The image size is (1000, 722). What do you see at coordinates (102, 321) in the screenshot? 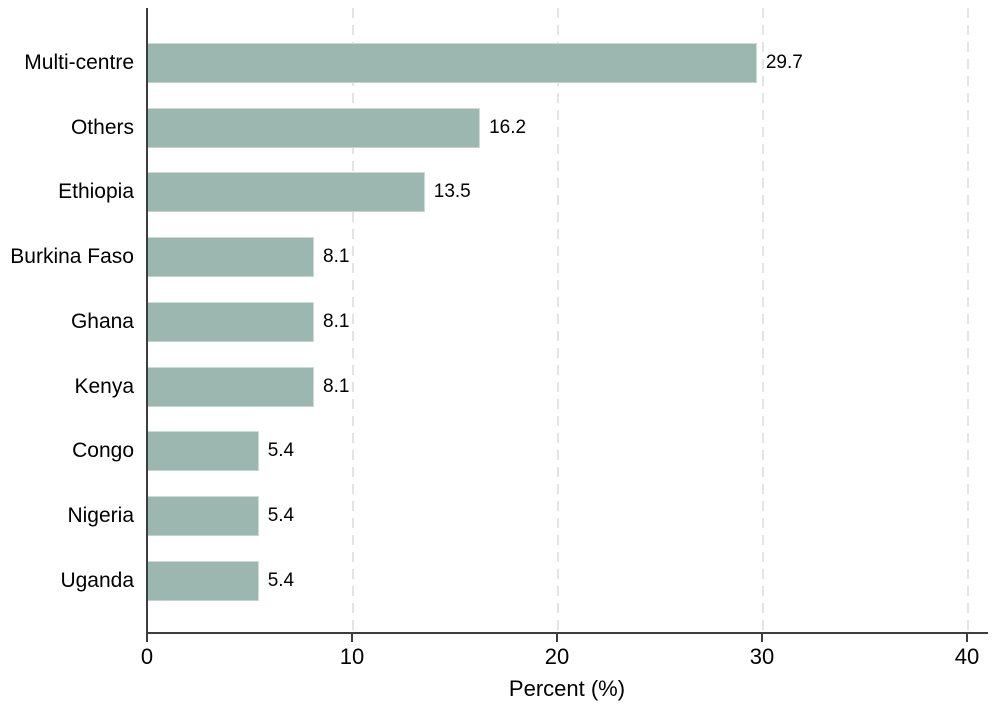
I see `category-label-ghana: Ghana` at bounding box center [102, 321].